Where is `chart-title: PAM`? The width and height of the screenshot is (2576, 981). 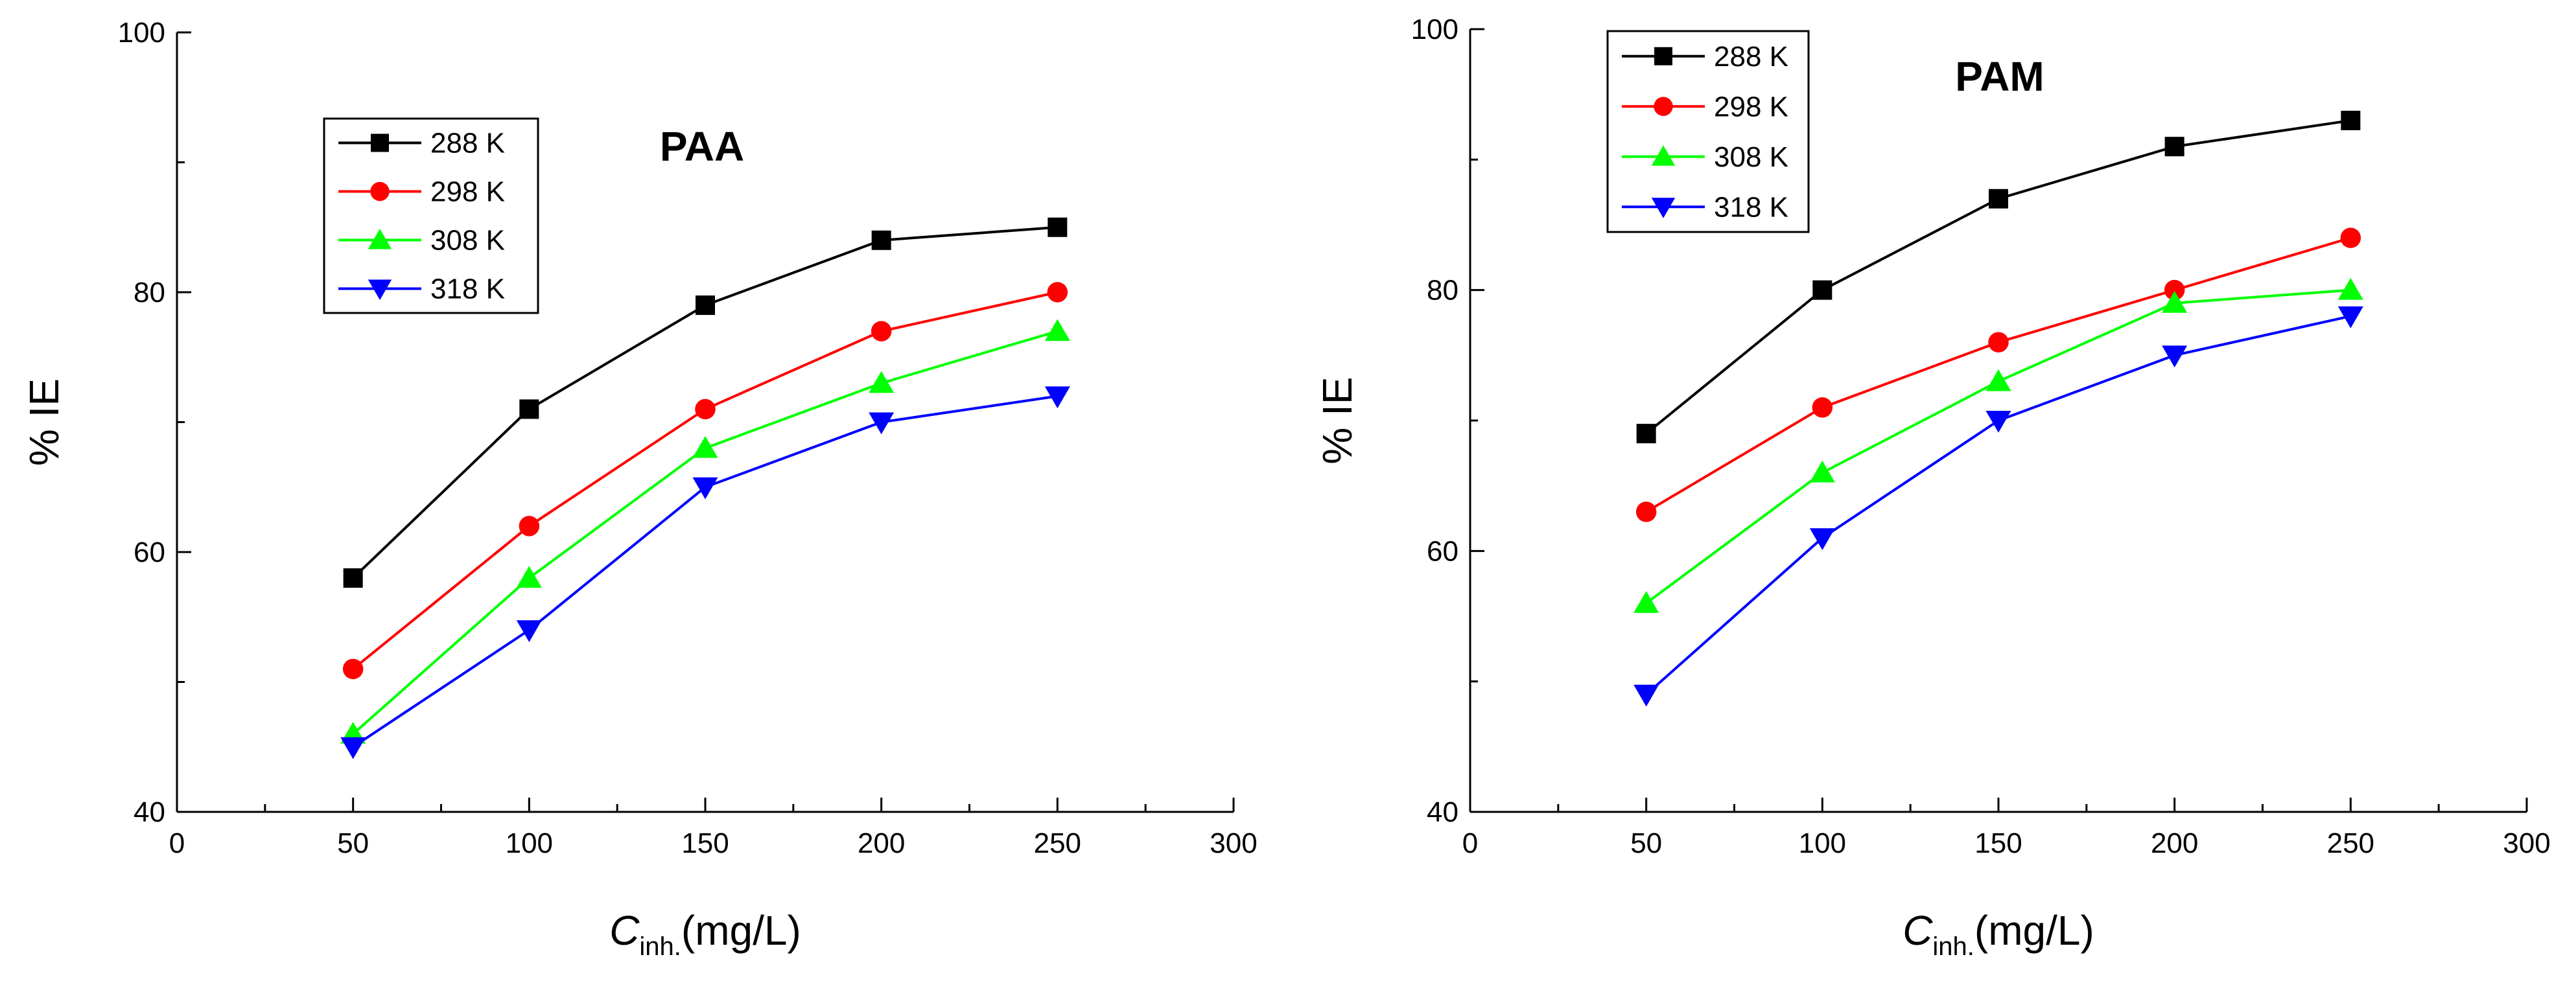 chart-title: PAM is located at coordinates (1999, 76).